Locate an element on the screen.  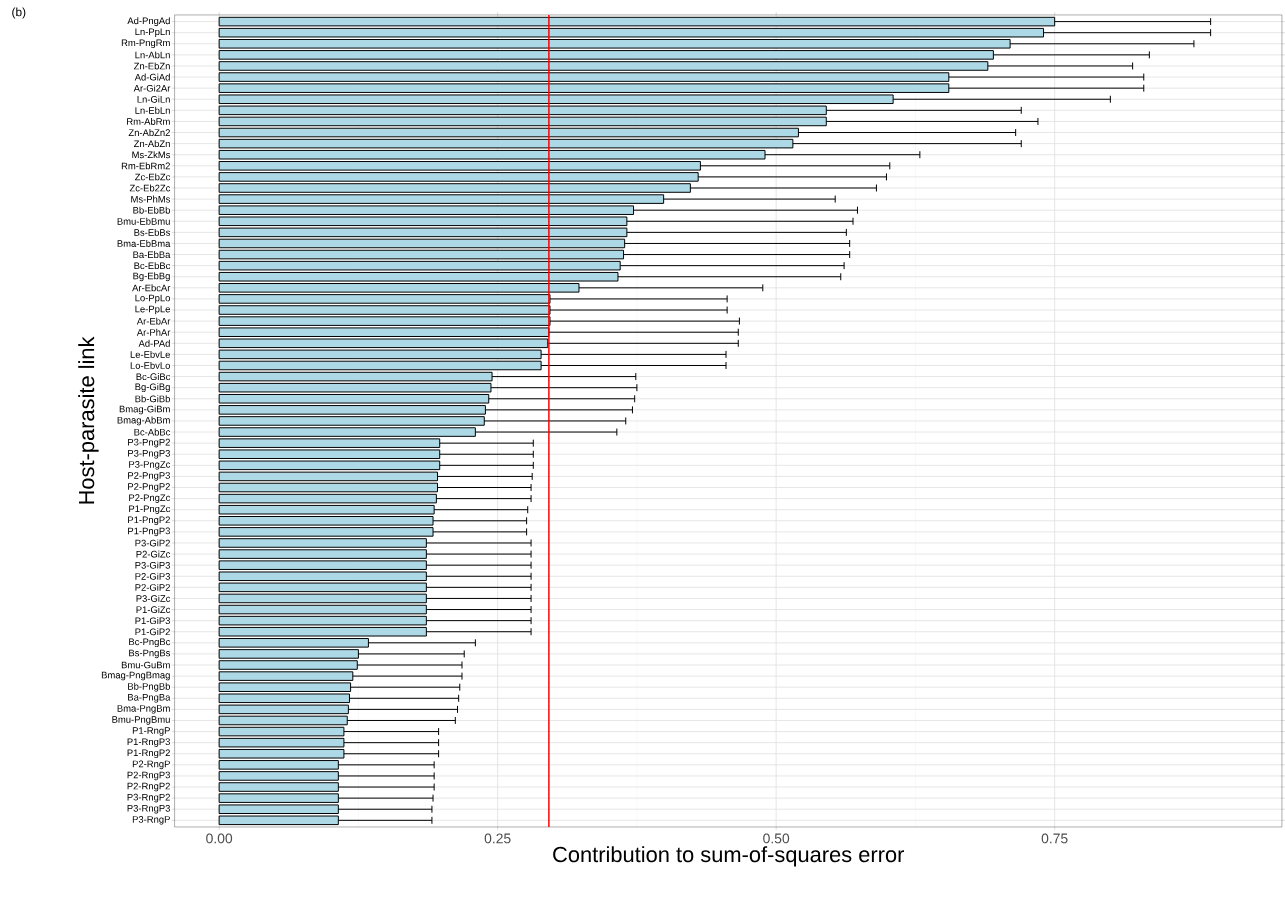
y-tick-label: Bc-PngBc is located at coordinates (150, 643).